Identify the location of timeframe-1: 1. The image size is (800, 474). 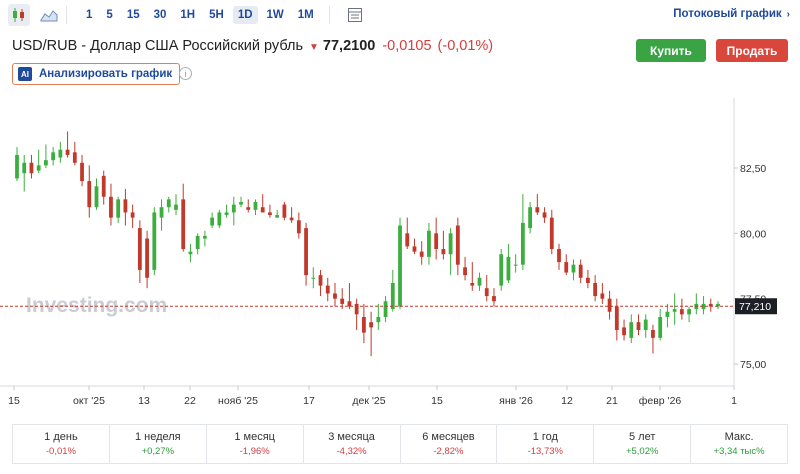
(89, 15).